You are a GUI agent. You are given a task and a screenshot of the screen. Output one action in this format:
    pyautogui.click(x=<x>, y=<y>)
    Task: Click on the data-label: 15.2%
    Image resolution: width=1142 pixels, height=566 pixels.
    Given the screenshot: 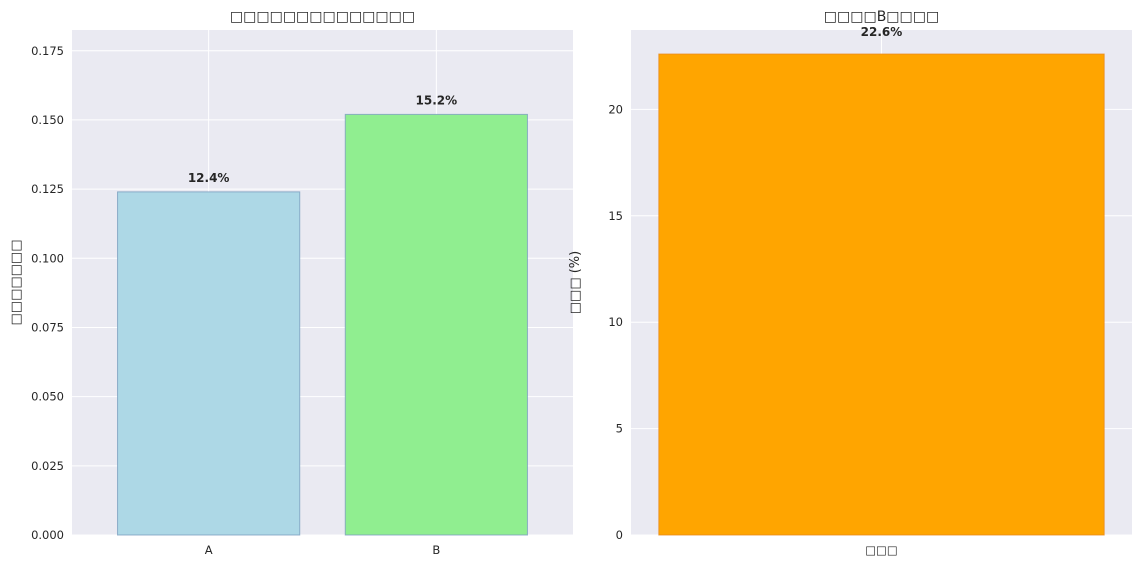 What is the action you would take?
    pyautogui.click(x=437, y=100)
    